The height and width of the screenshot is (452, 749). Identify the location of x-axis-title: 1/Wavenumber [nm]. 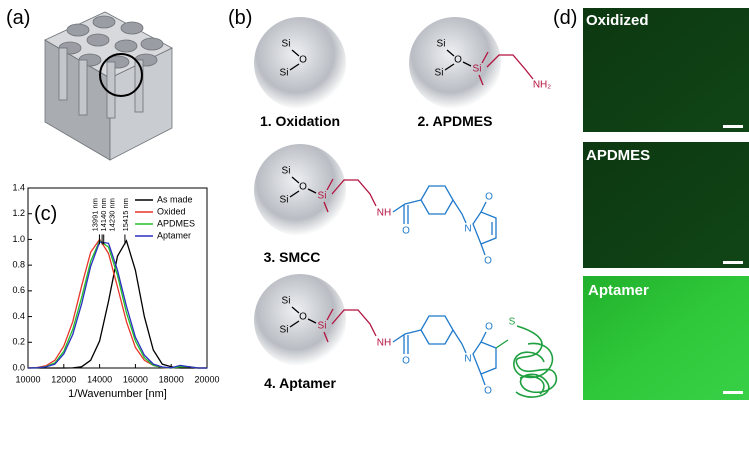
(117, 394).